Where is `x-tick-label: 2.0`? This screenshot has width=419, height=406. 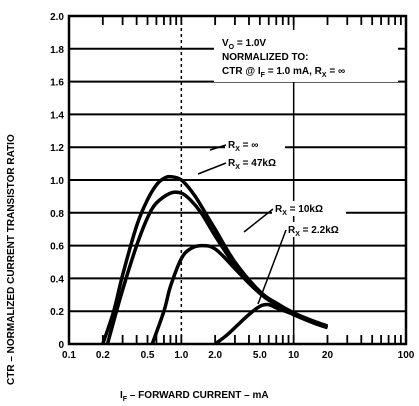 x-tick-label: 2.0 is located at coordinates (215, 355).